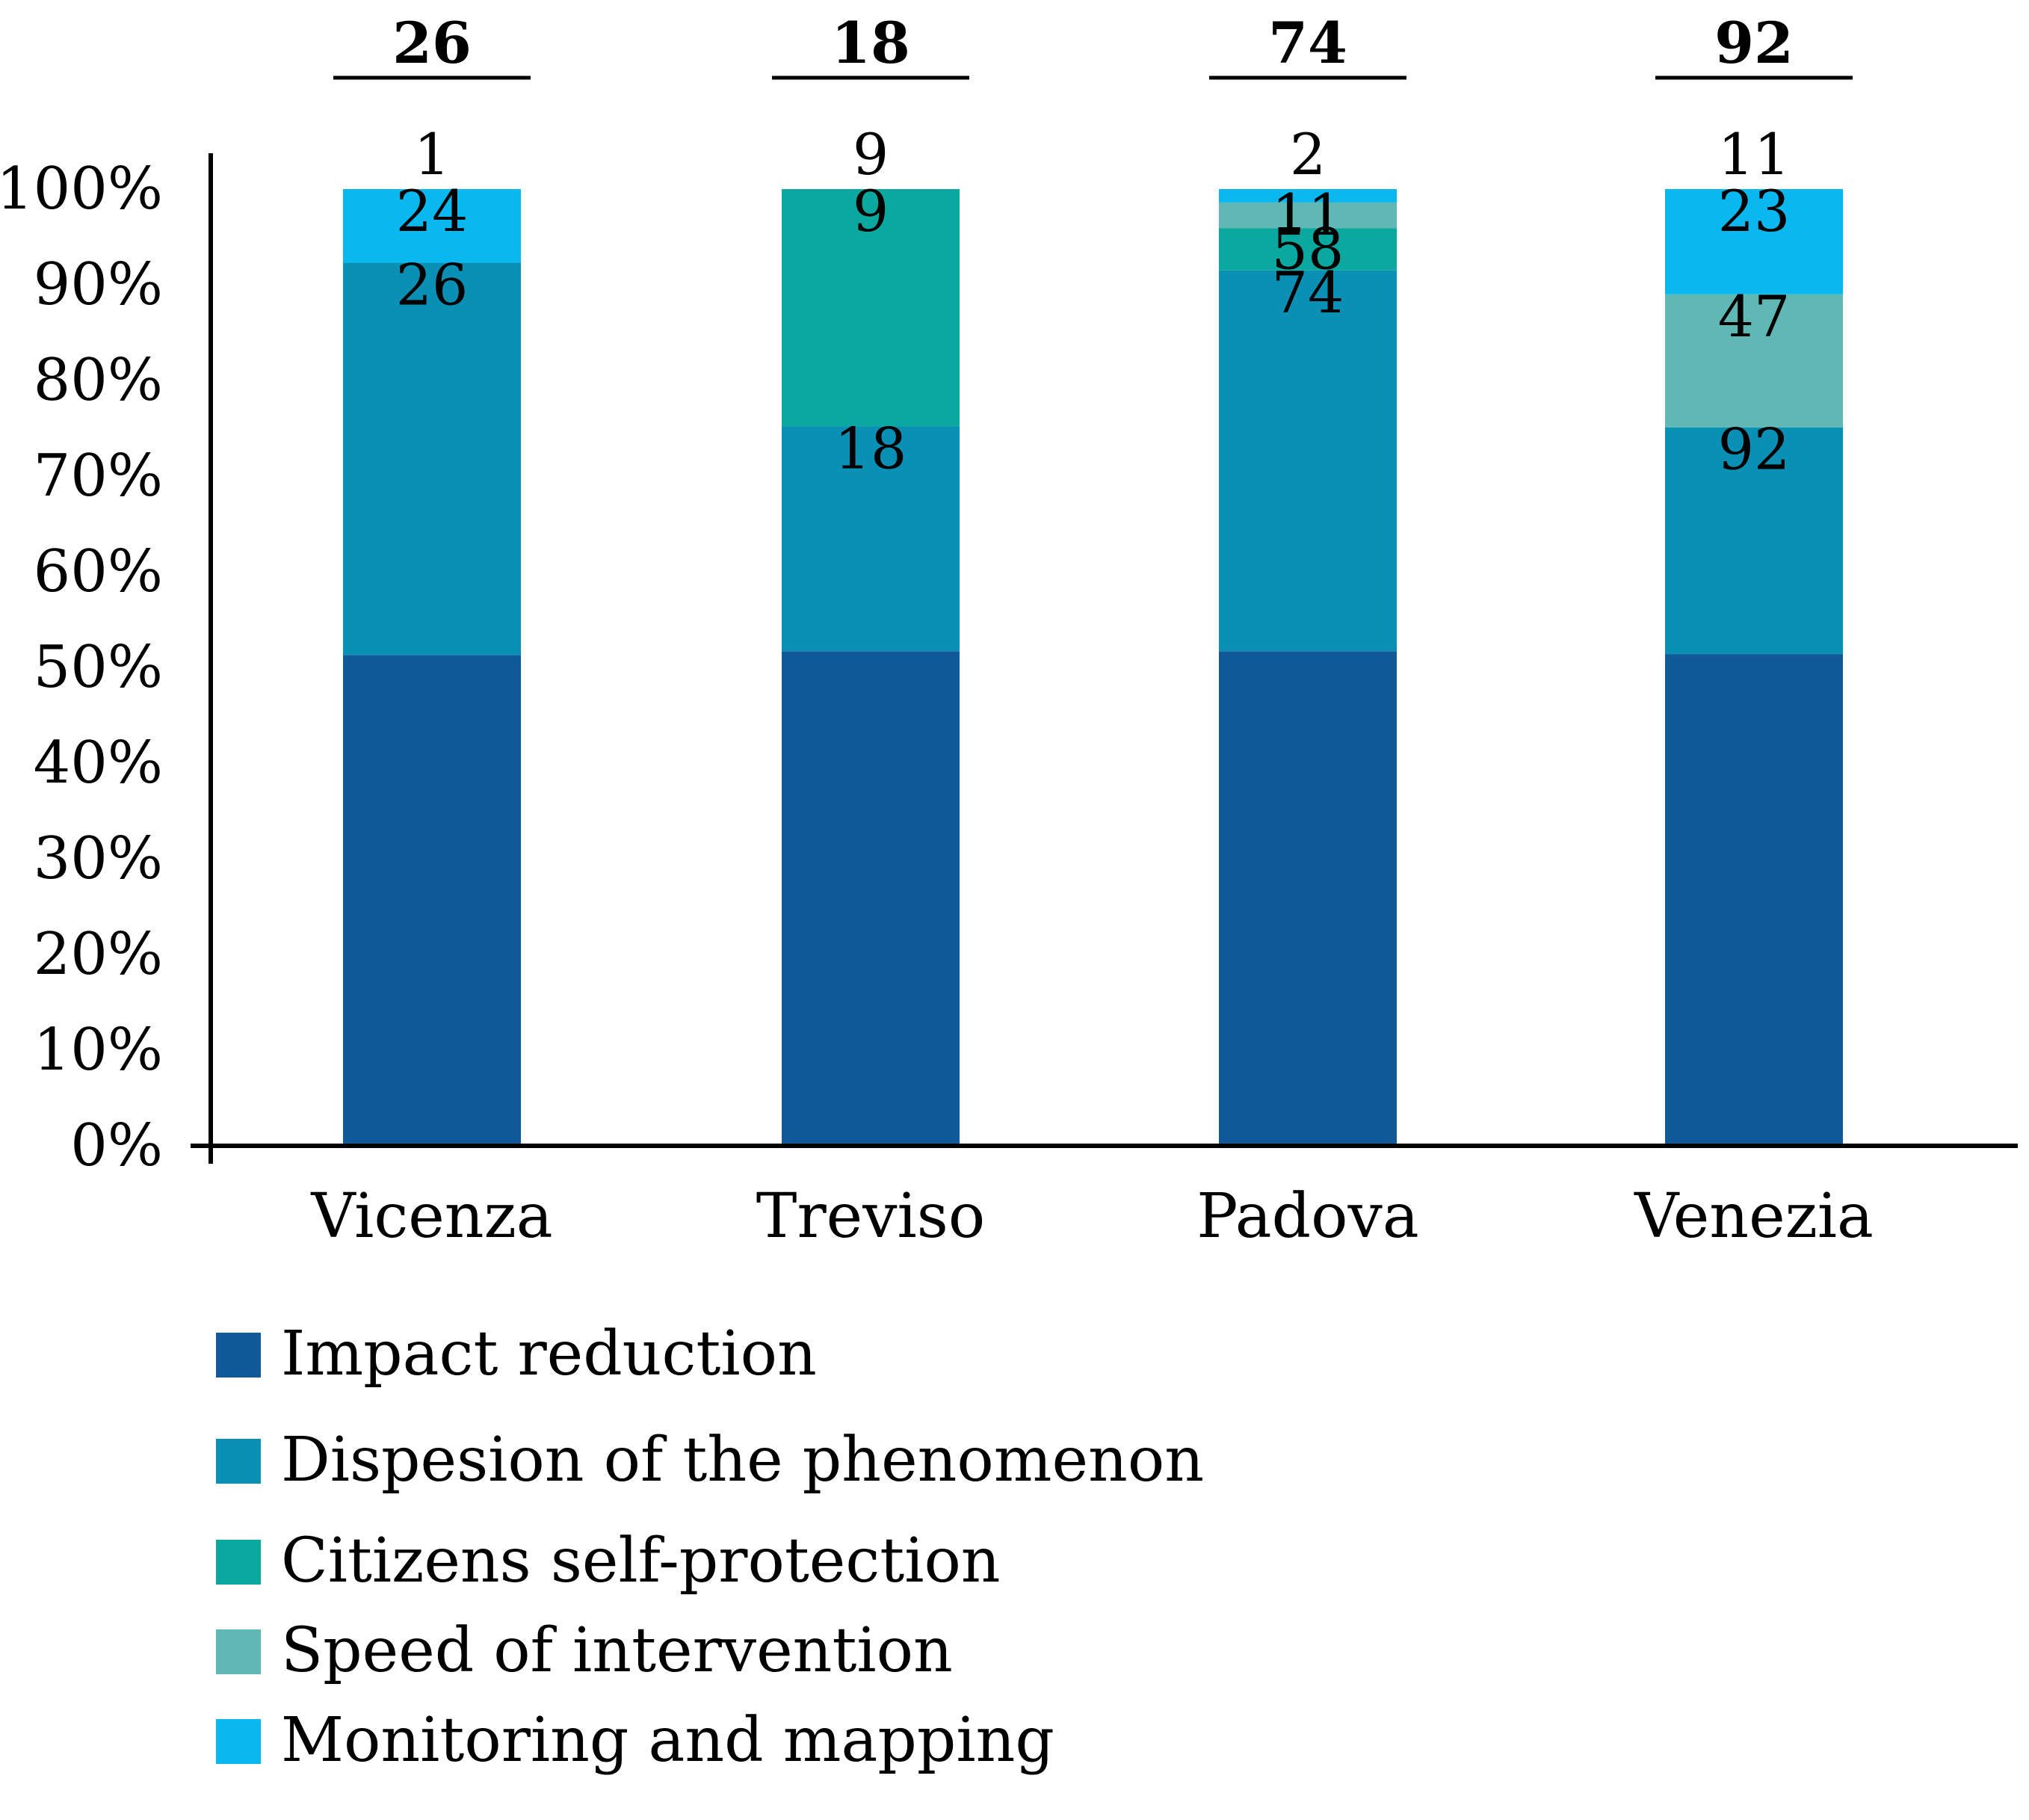 The image size is (2029, 1820). I want to click on category-totals: 26 18 74 92, so click(1093, 45).